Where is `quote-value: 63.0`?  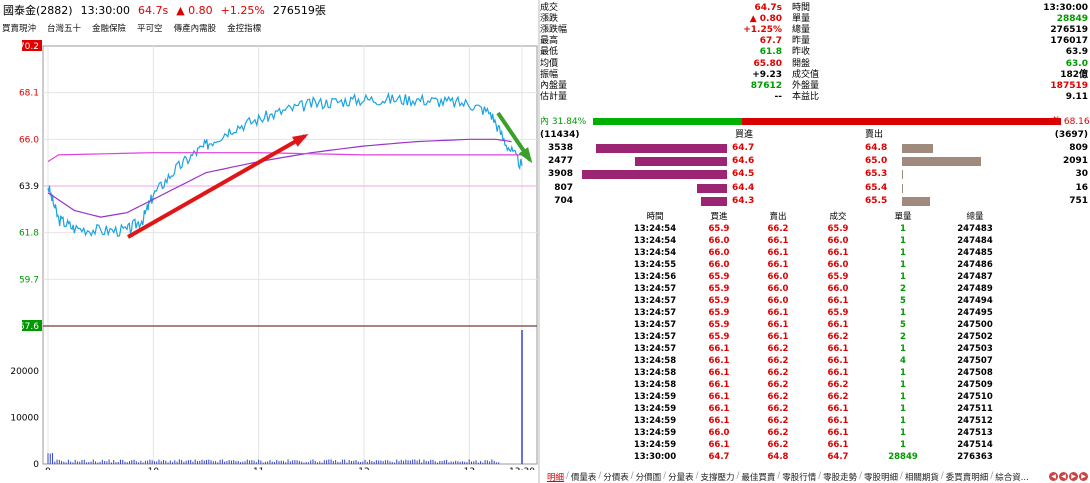 quote-value: 63.0 is located at coordinates (1076, 63).